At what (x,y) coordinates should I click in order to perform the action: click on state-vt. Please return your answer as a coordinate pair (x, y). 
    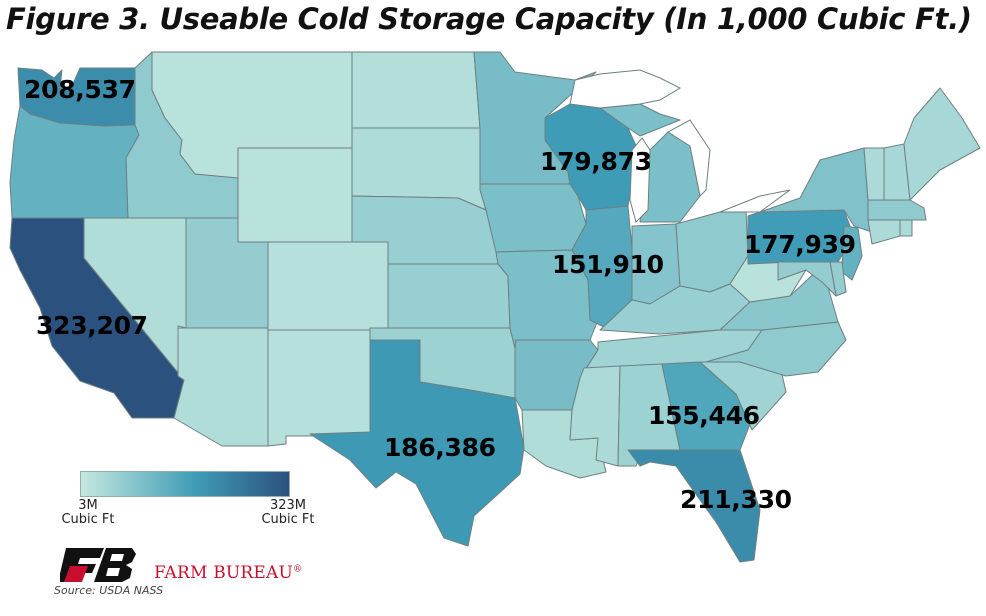
    Looking at the image, I should click on (874, 174).